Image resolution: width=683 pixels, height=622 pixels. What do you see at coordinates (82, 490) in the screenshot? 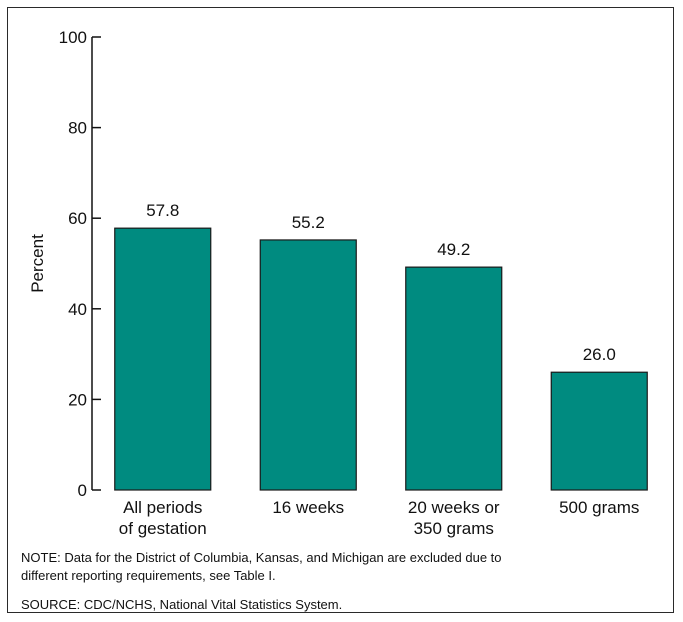
I see `y-tick-label: 0` at bounding box center [82, 490].